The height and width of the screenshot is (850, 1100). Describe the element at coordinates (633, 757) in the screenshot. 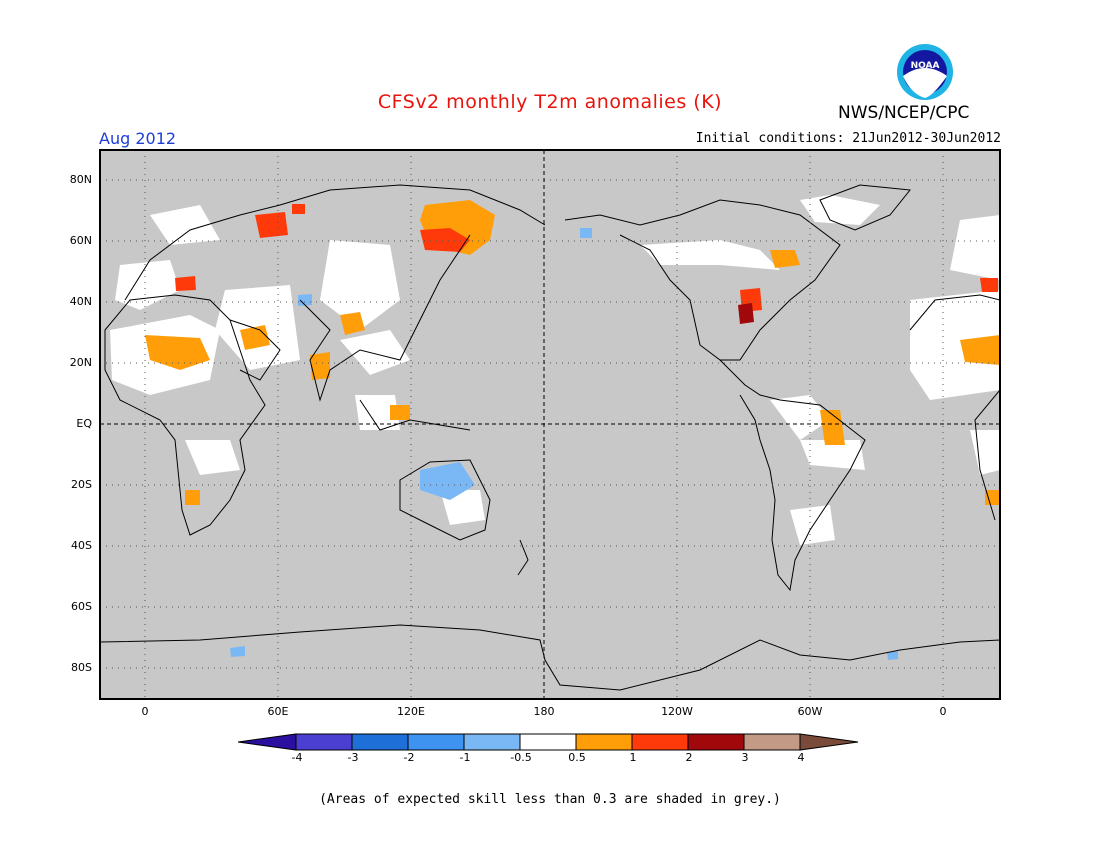

I see `colorbar-label: 1` at that location.